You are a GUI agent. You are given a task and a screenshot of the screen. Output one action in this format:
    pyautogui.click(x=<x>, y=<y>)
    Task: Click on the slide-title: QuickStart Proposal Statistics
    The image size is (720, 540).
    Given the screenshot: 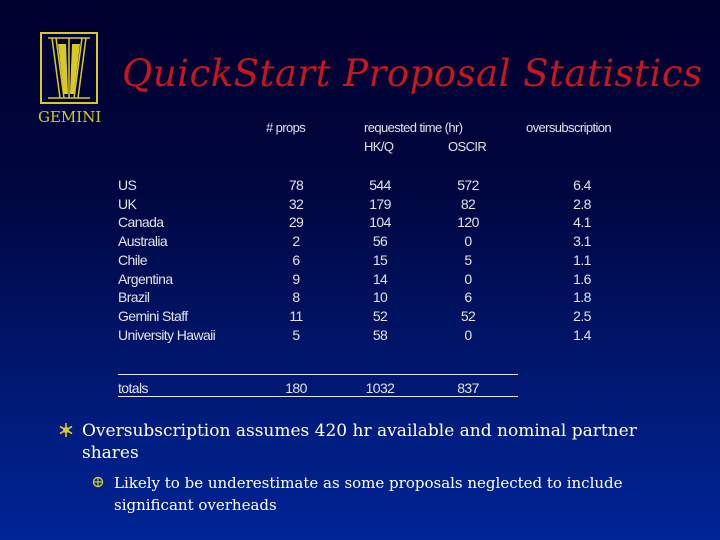 What is the action you would take?
    pyautogui.click(x=412, y=73)
    